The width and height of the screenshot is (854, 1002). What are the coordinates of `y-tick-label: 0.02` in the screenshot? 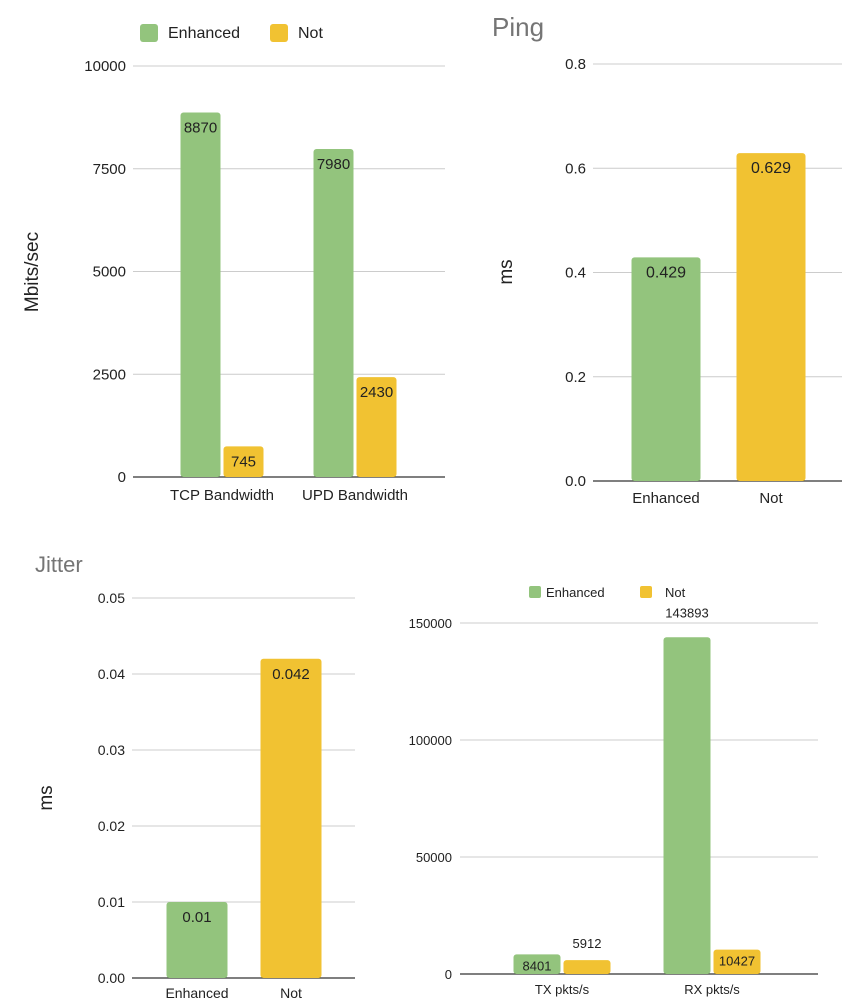 It's located at (111, 826).